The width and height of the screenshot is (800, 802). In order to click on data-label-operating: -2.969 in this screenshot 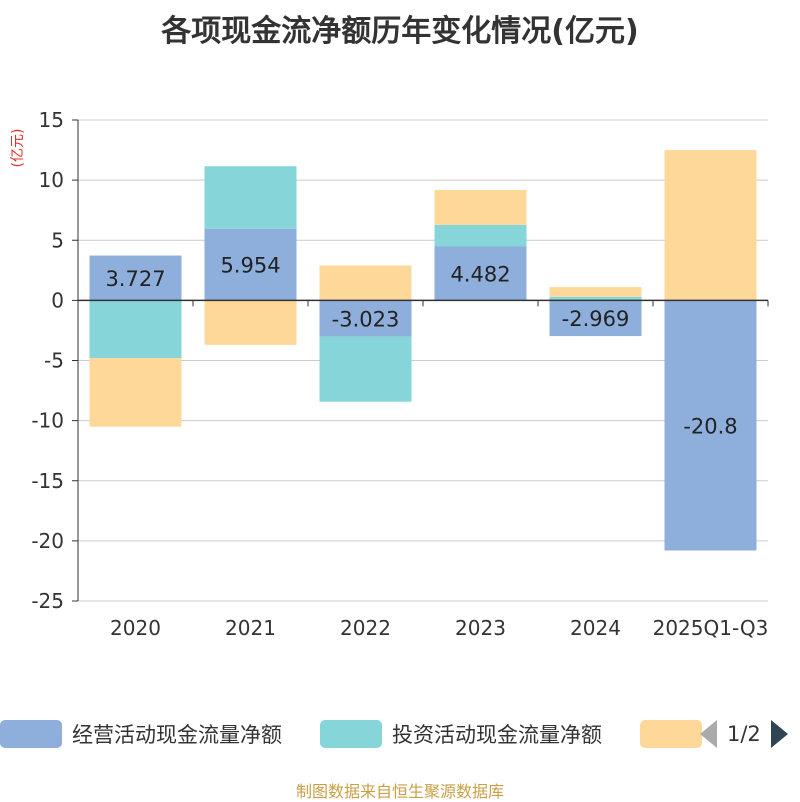, I will do `click(596, 319)`.